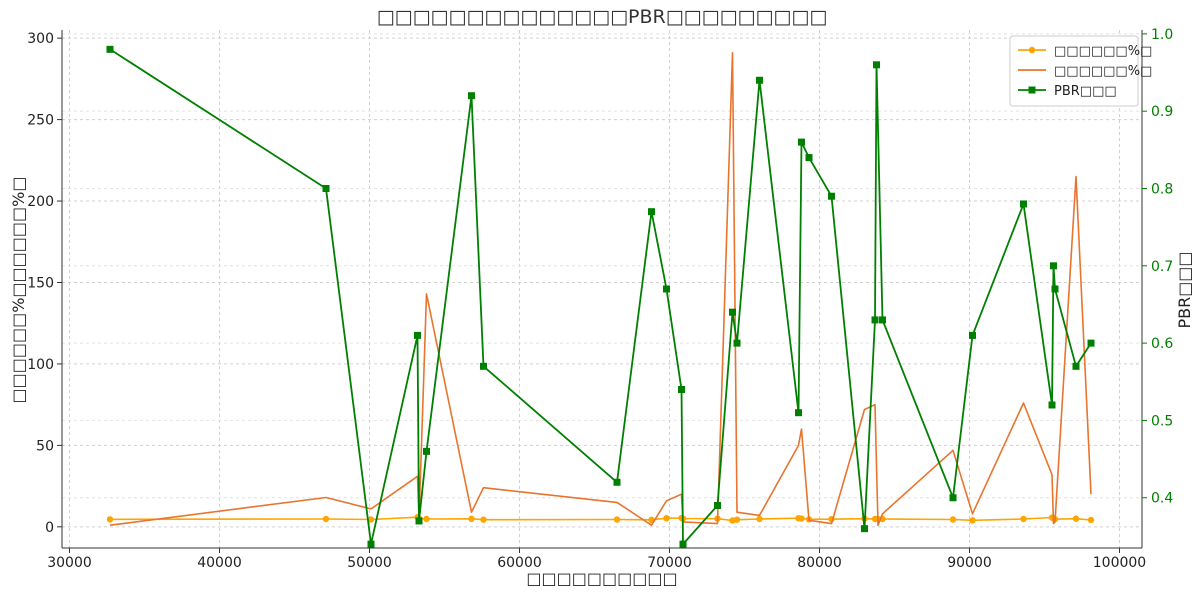 The width and height of the screenshot is (1200, 596). What do you see at coordinates (1085, 91) in the screenshot?
I see `legend-label: PBR□□□` at bounding box center [1085, 91].